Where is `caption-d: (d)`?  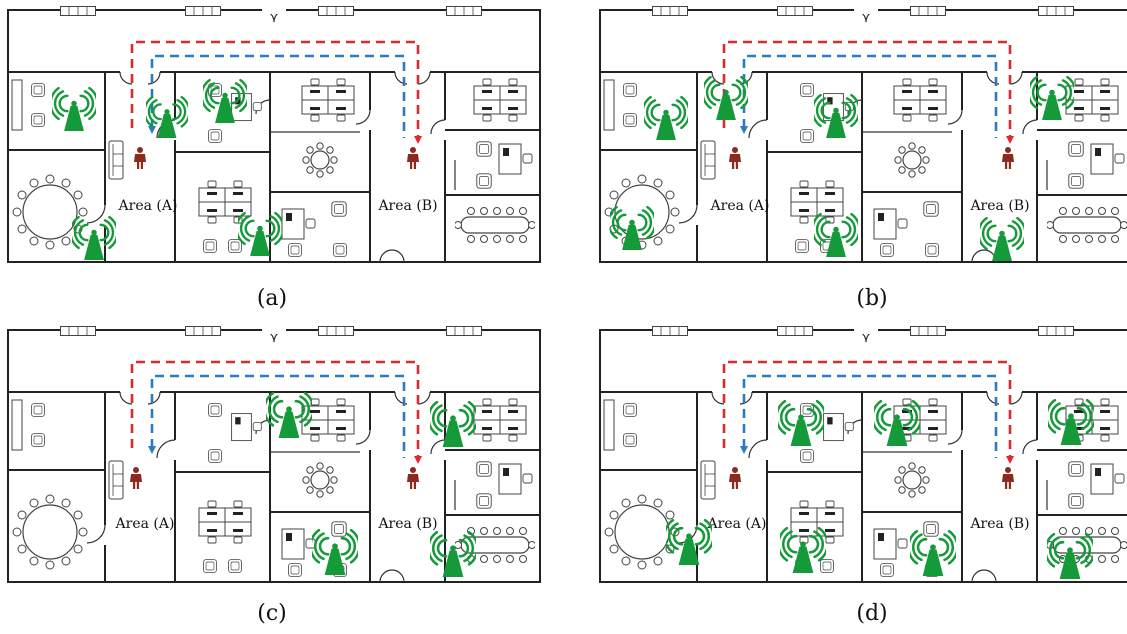 caption-d: (d) is located at coordinates (871, 613).